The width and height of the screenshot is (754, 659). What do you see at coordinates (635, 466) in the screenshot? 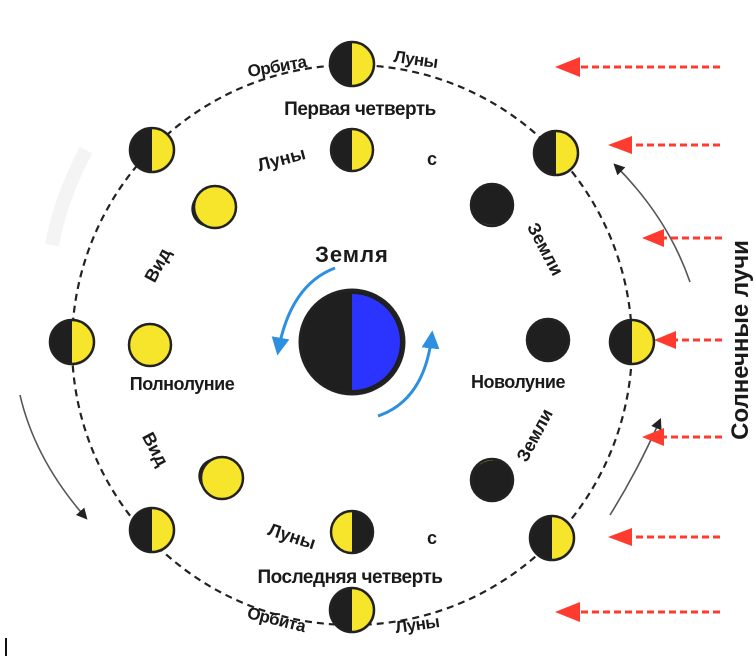
I see `orbit-direction-arrow-bottom-right` at bounding box center [635, 466].